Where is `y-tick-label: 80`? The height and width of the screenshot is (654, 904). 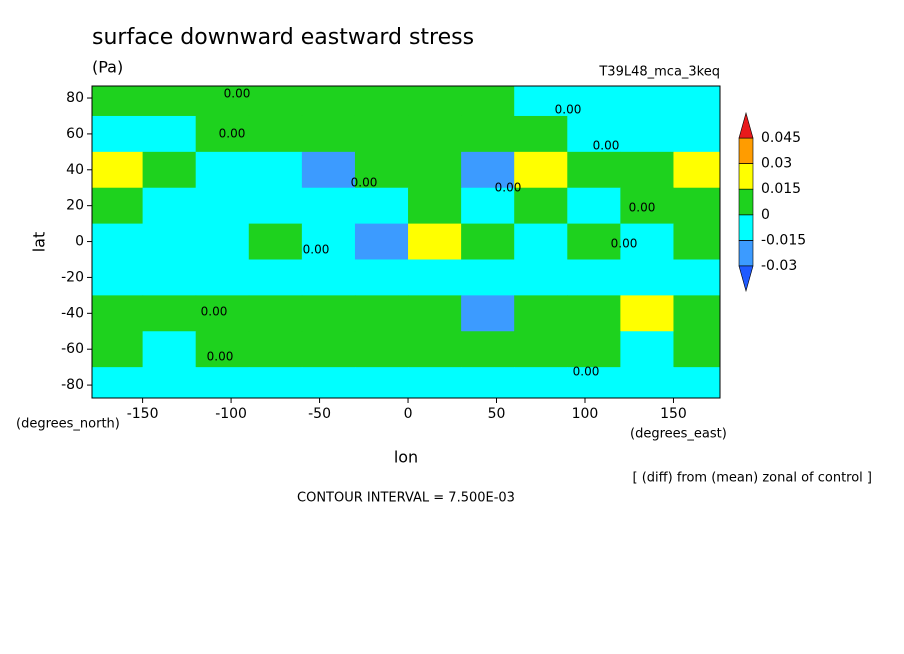 y-tick-label: 80 is located at coordinates (75, 98).